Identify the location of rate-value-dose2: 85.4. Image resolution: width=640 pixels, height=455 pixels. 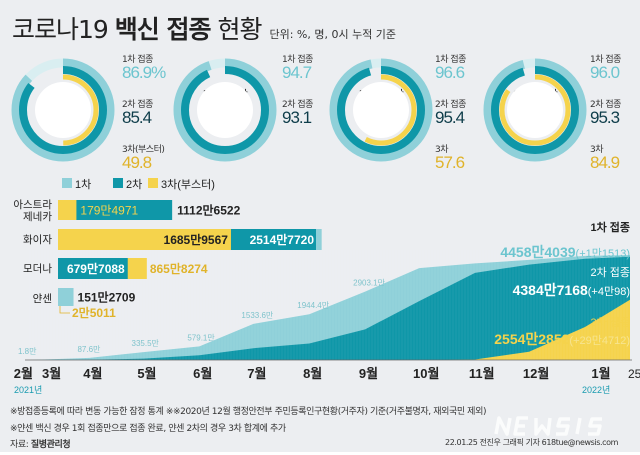
(137, 117).